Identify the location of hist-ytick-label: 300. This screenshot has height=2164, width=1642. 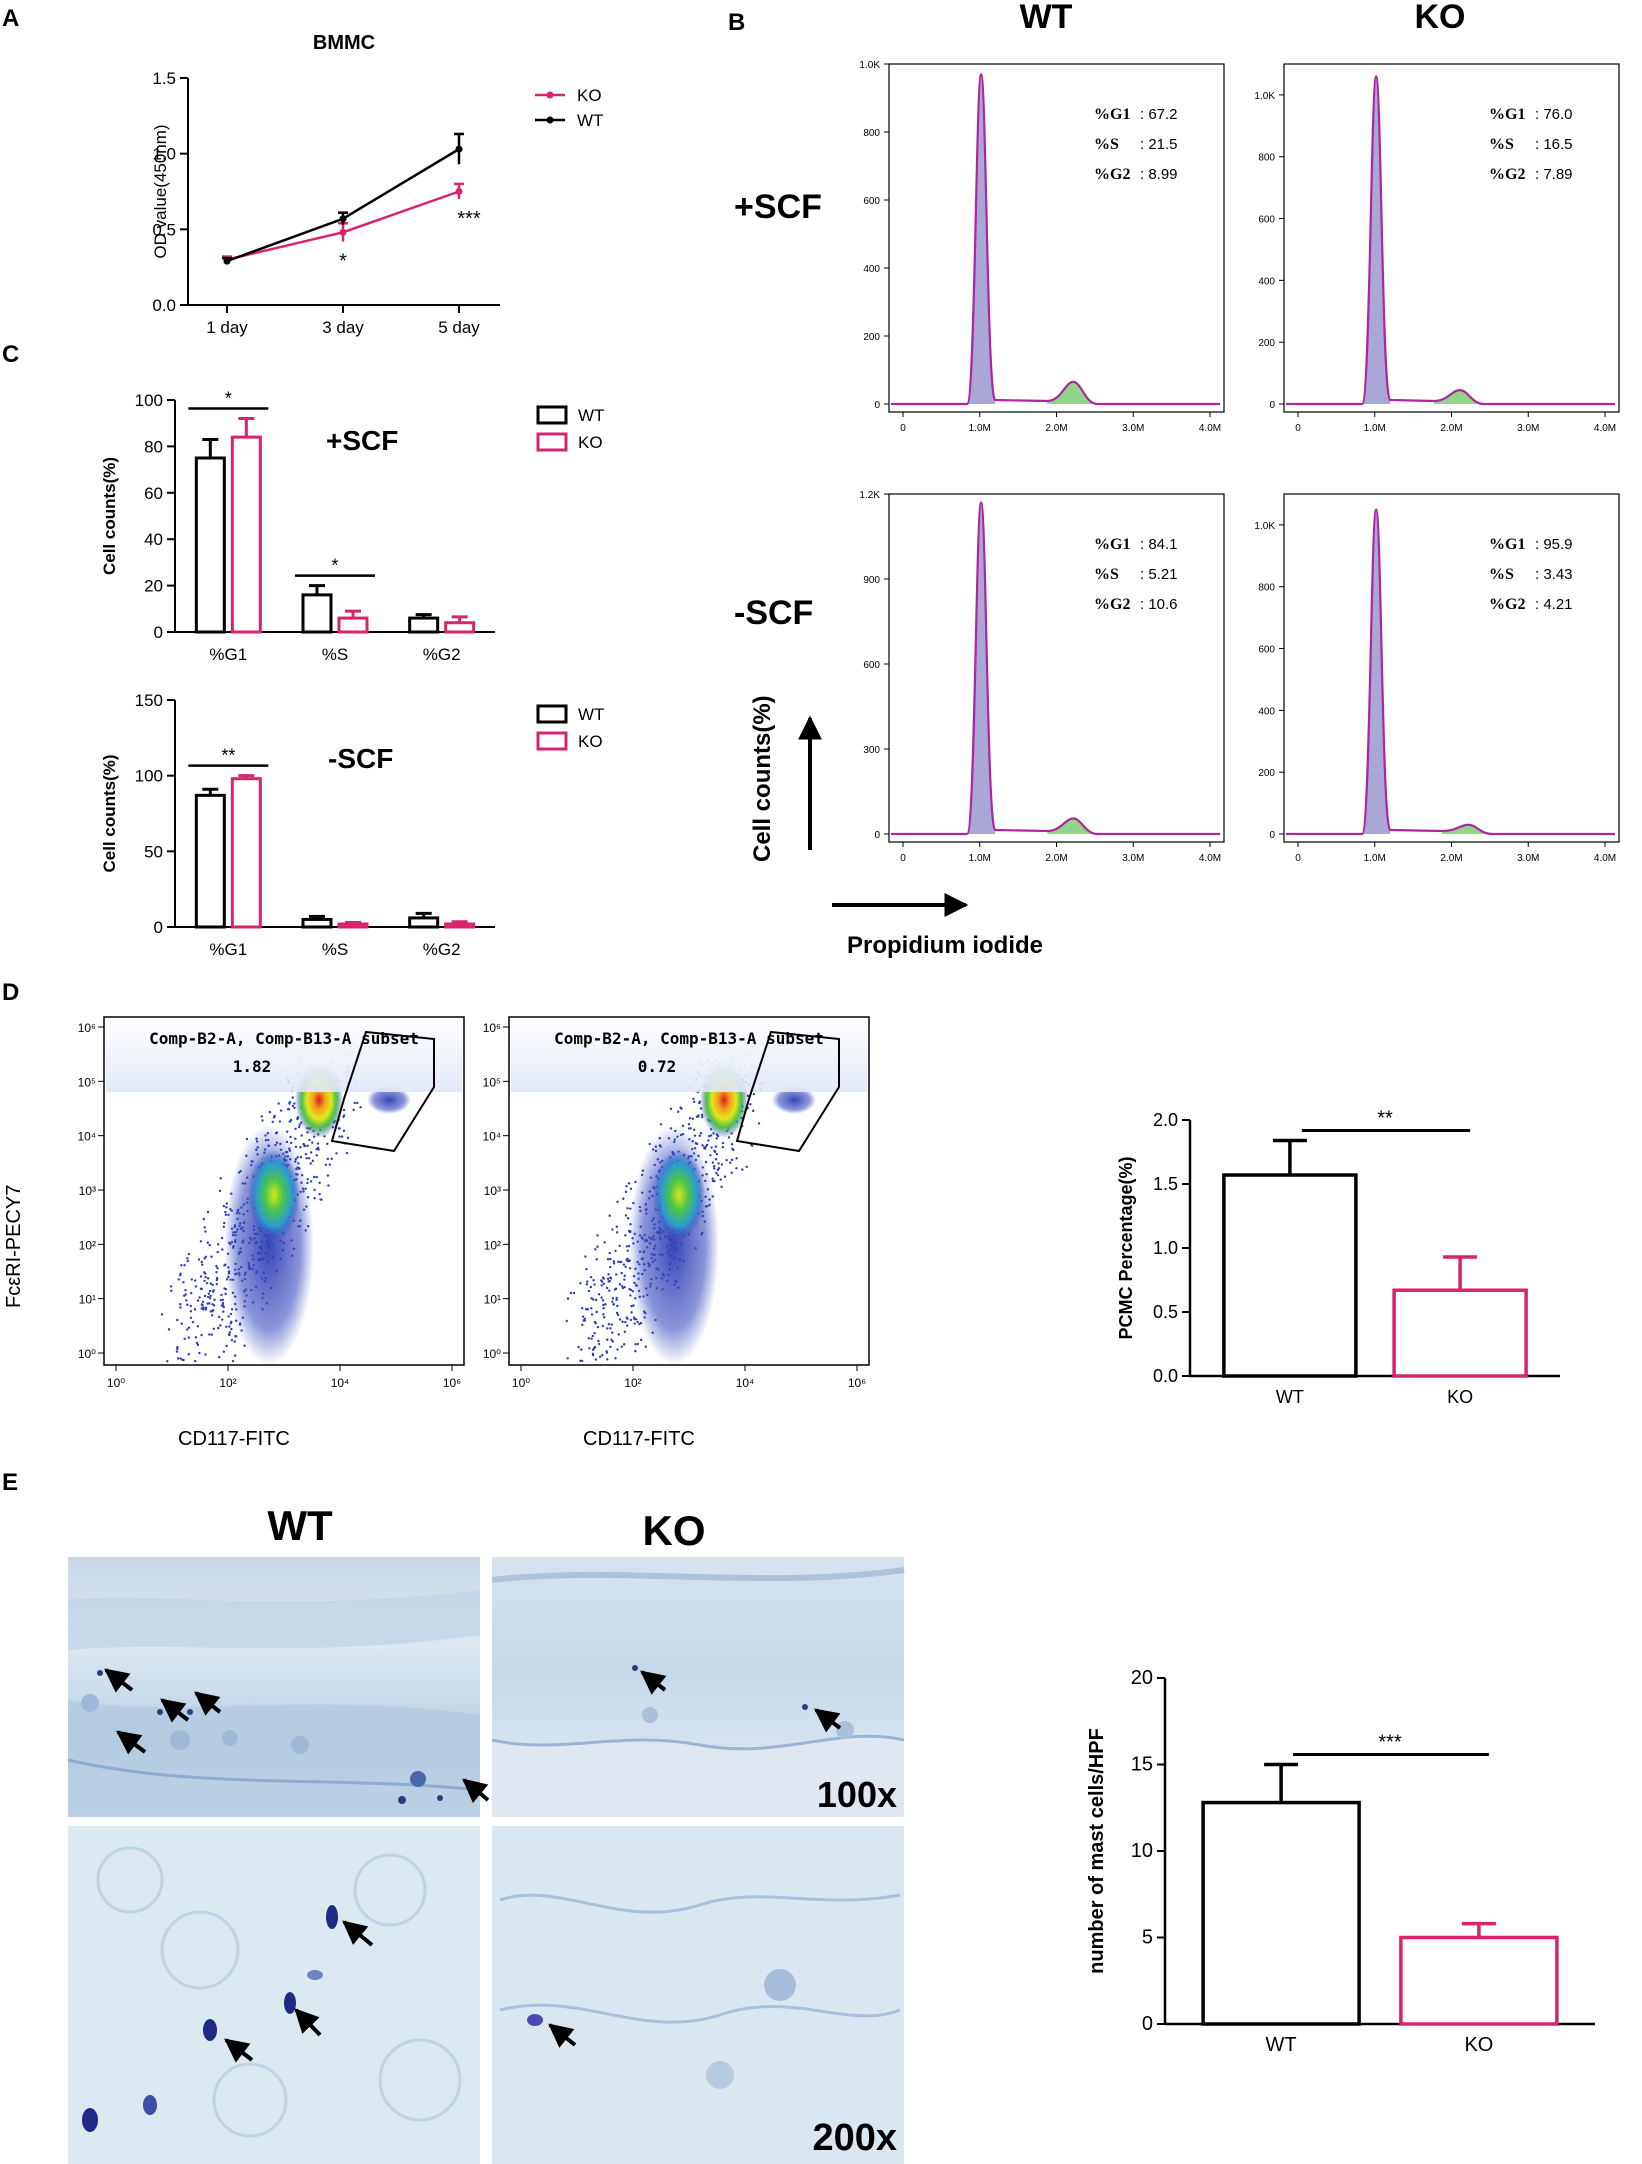
(871, 750).